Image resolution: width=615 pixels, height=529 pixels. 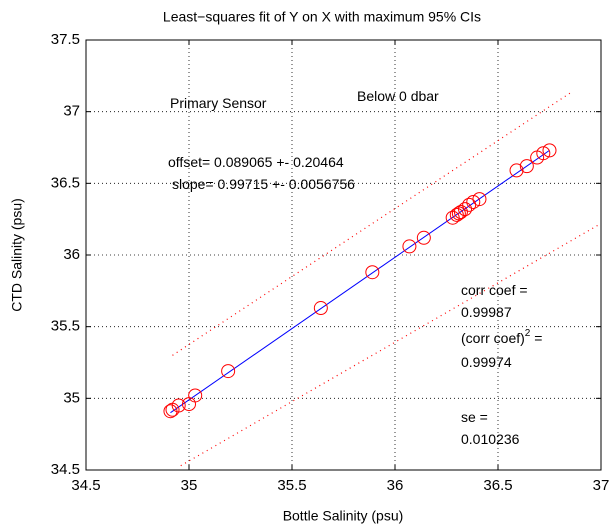 What do you see at coordinates (601, 485) in the screenshot?
I see `x-tick-label: 37` at bounding box center [601, 485].